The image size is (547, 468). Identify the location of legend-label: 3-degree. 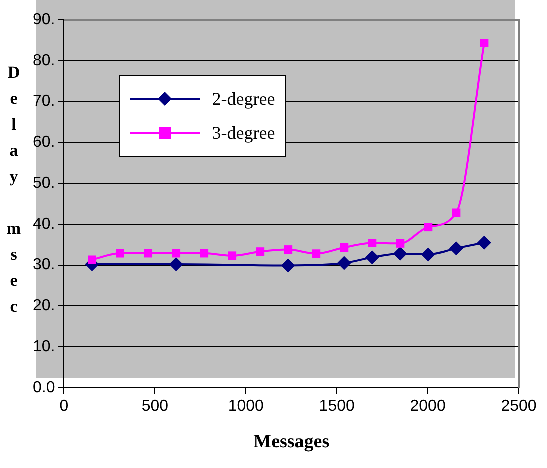
(244, 133).